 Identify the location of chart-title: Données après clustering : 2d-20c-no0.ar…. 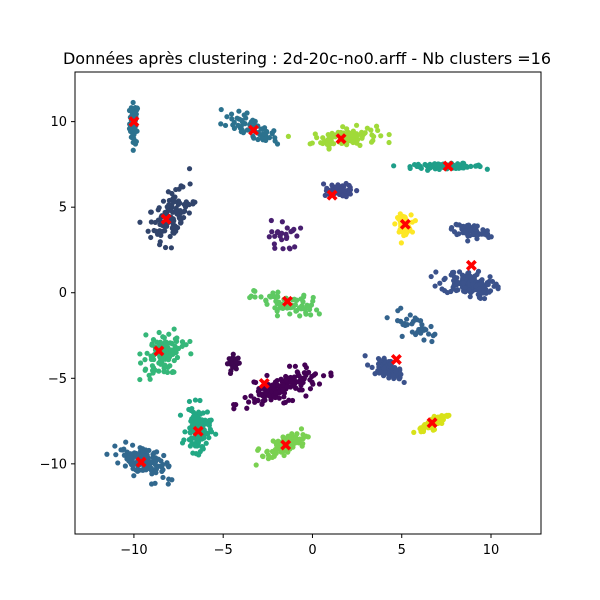
(307, 58).